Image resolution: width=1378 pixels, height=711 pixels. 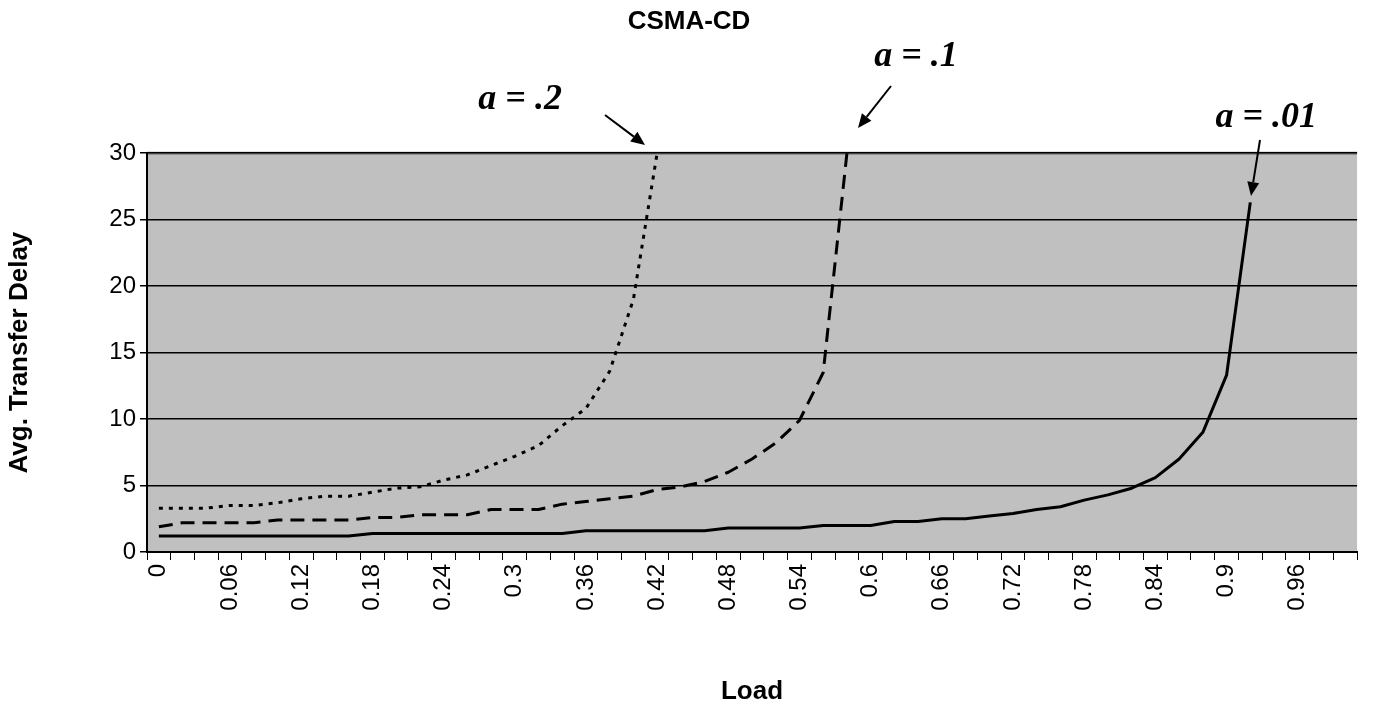 What do you see at coordinates (752, 689) in the screenshot?
I see `x-axis-title: Load` at bounding box center [752, 689].